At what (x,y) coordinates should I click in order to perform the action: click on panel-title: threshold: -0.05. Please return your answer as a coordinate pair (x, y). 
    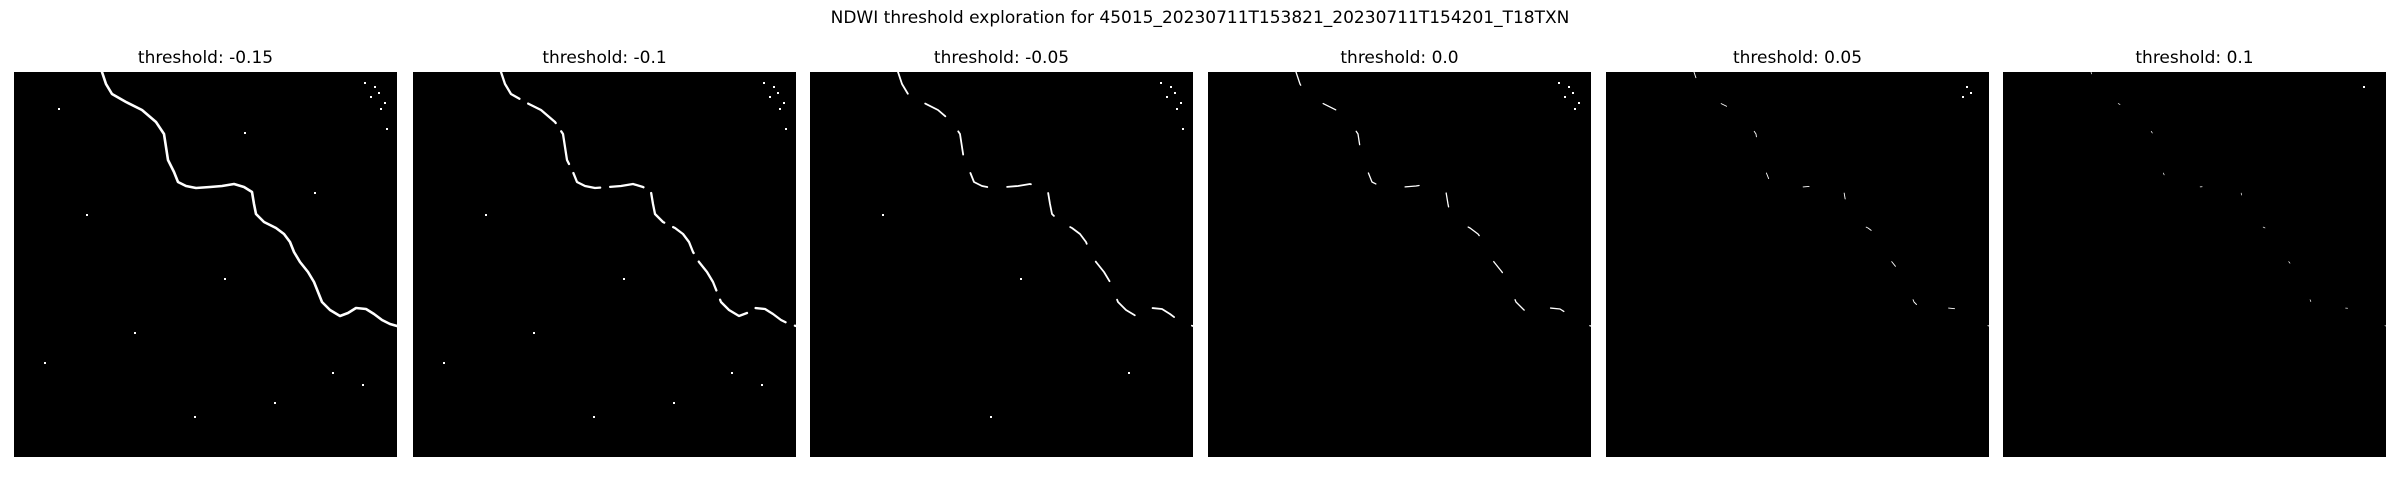
    Looking at the image, I should click on (1001, 58).